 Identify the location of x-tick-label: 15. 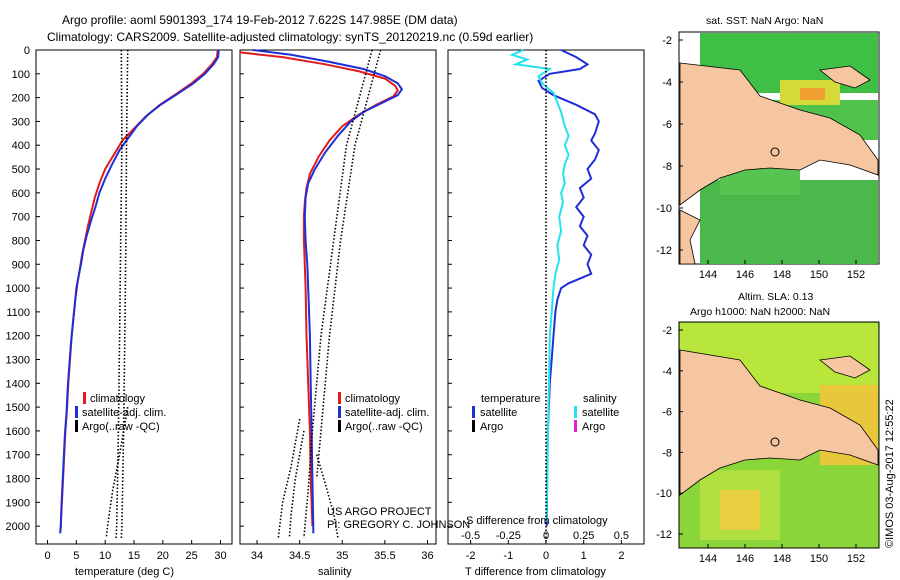
(134, 556).